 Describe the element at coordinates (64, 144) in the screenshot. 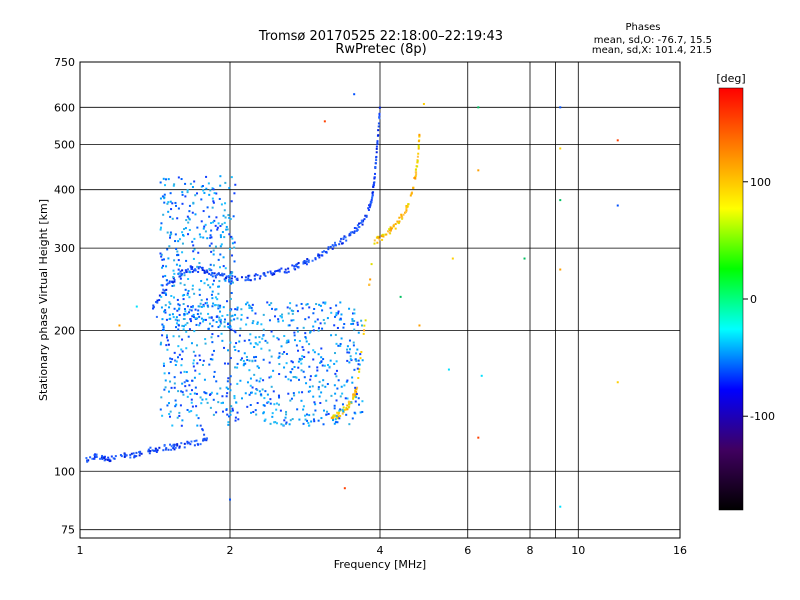

I see `y-tick-label: 500` at that location.